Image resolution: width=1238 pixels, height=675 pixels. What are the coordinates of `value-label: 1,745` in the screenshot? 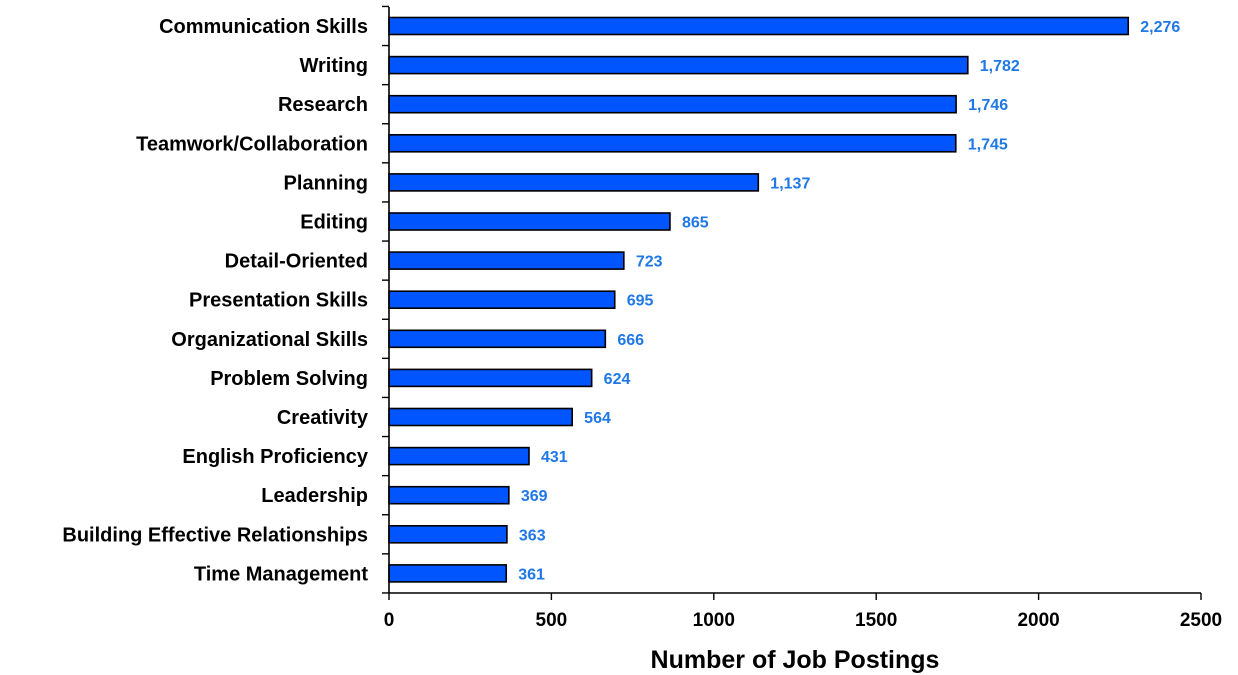 It's located at (988, 144).